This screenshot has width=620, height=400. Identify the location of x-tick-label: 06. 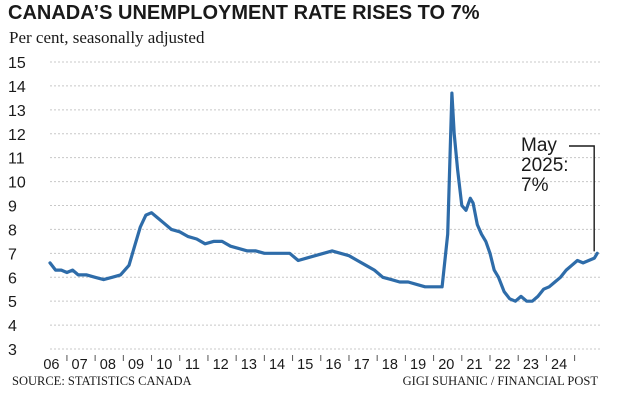
(51, 365).